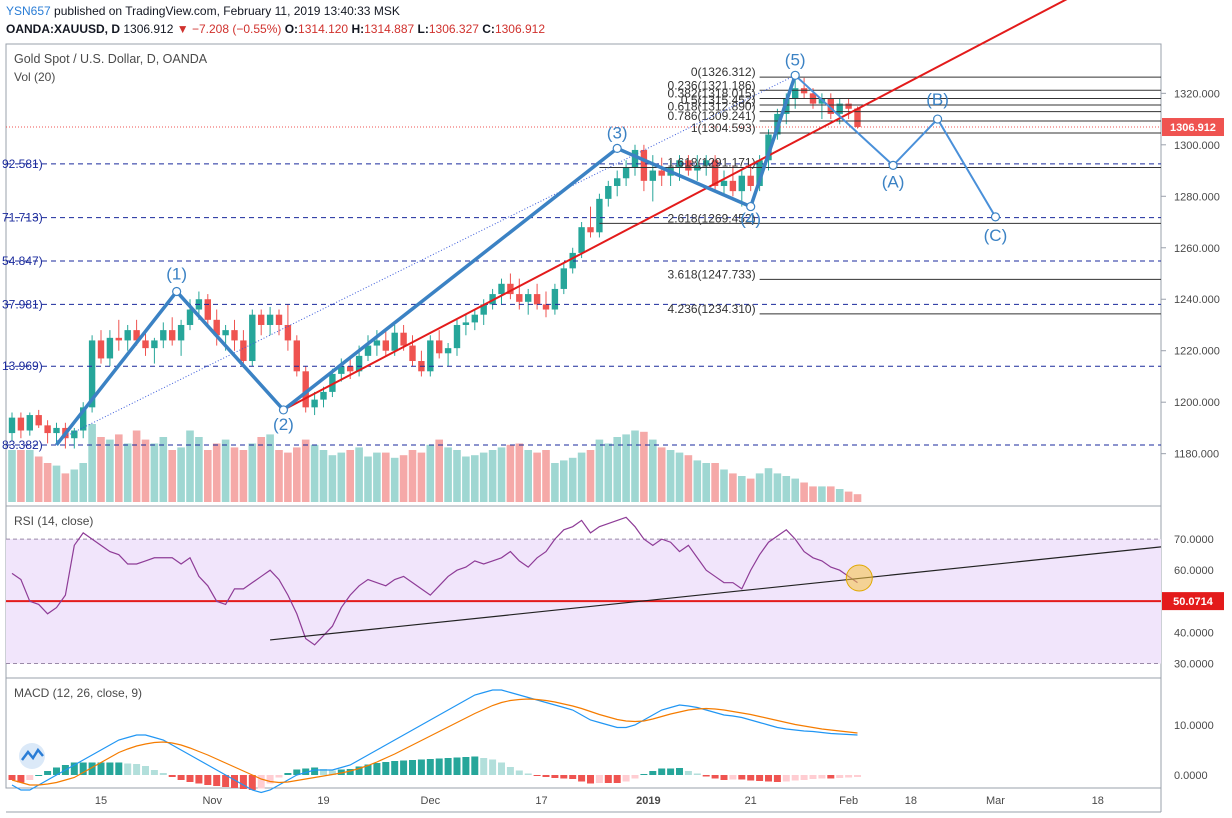 The height and width of the screenshot is (818, 1232). I want to click on rsi-highlight-marker, so click(859, 578).